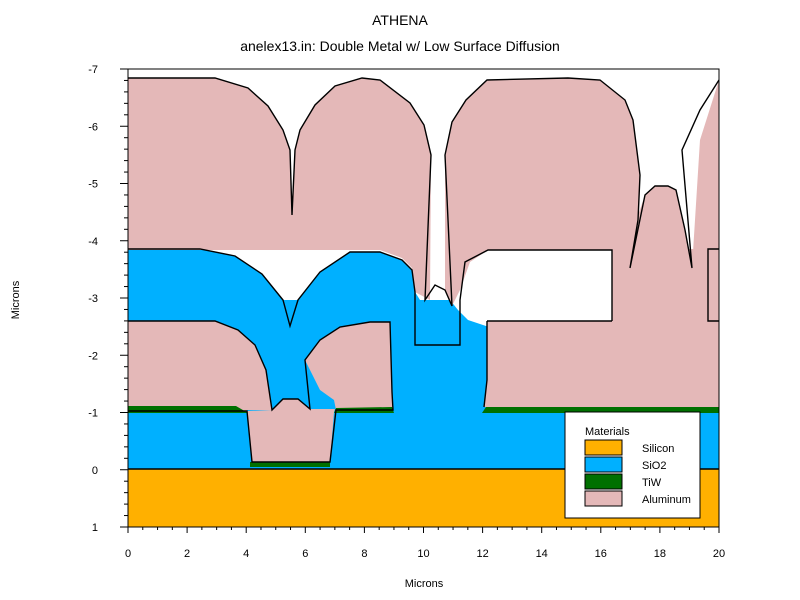 The height and width of the screenshot is (600, 800). What do you see at coordinates (652, 483) in the screenshot?
I see `legend-label: TiW` at bounding box center [652, 483].